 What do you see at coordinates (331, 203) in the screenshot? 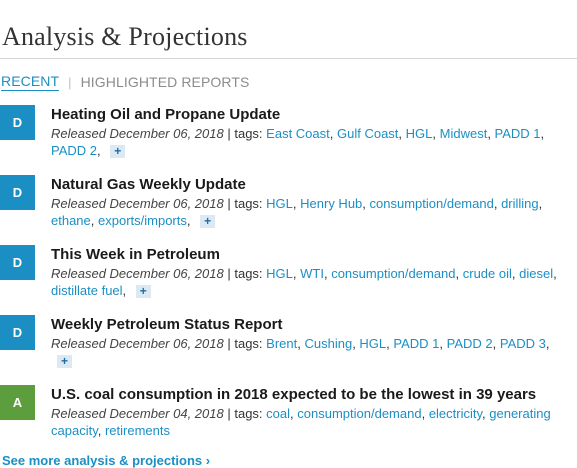
I see `tag-link: Henry Hub` at bounding box center [331, 203].